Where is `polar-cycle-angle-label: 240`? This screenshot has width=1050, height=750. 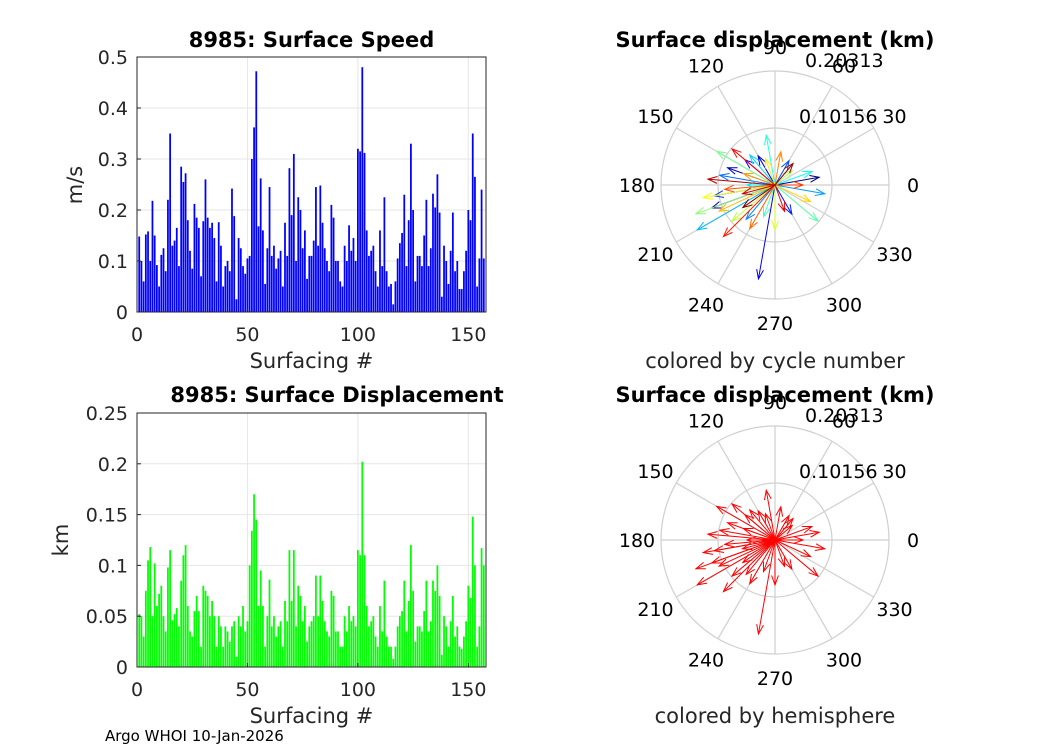 polar-cycle-angle-label: 240 is located at coordinates (706, 306).